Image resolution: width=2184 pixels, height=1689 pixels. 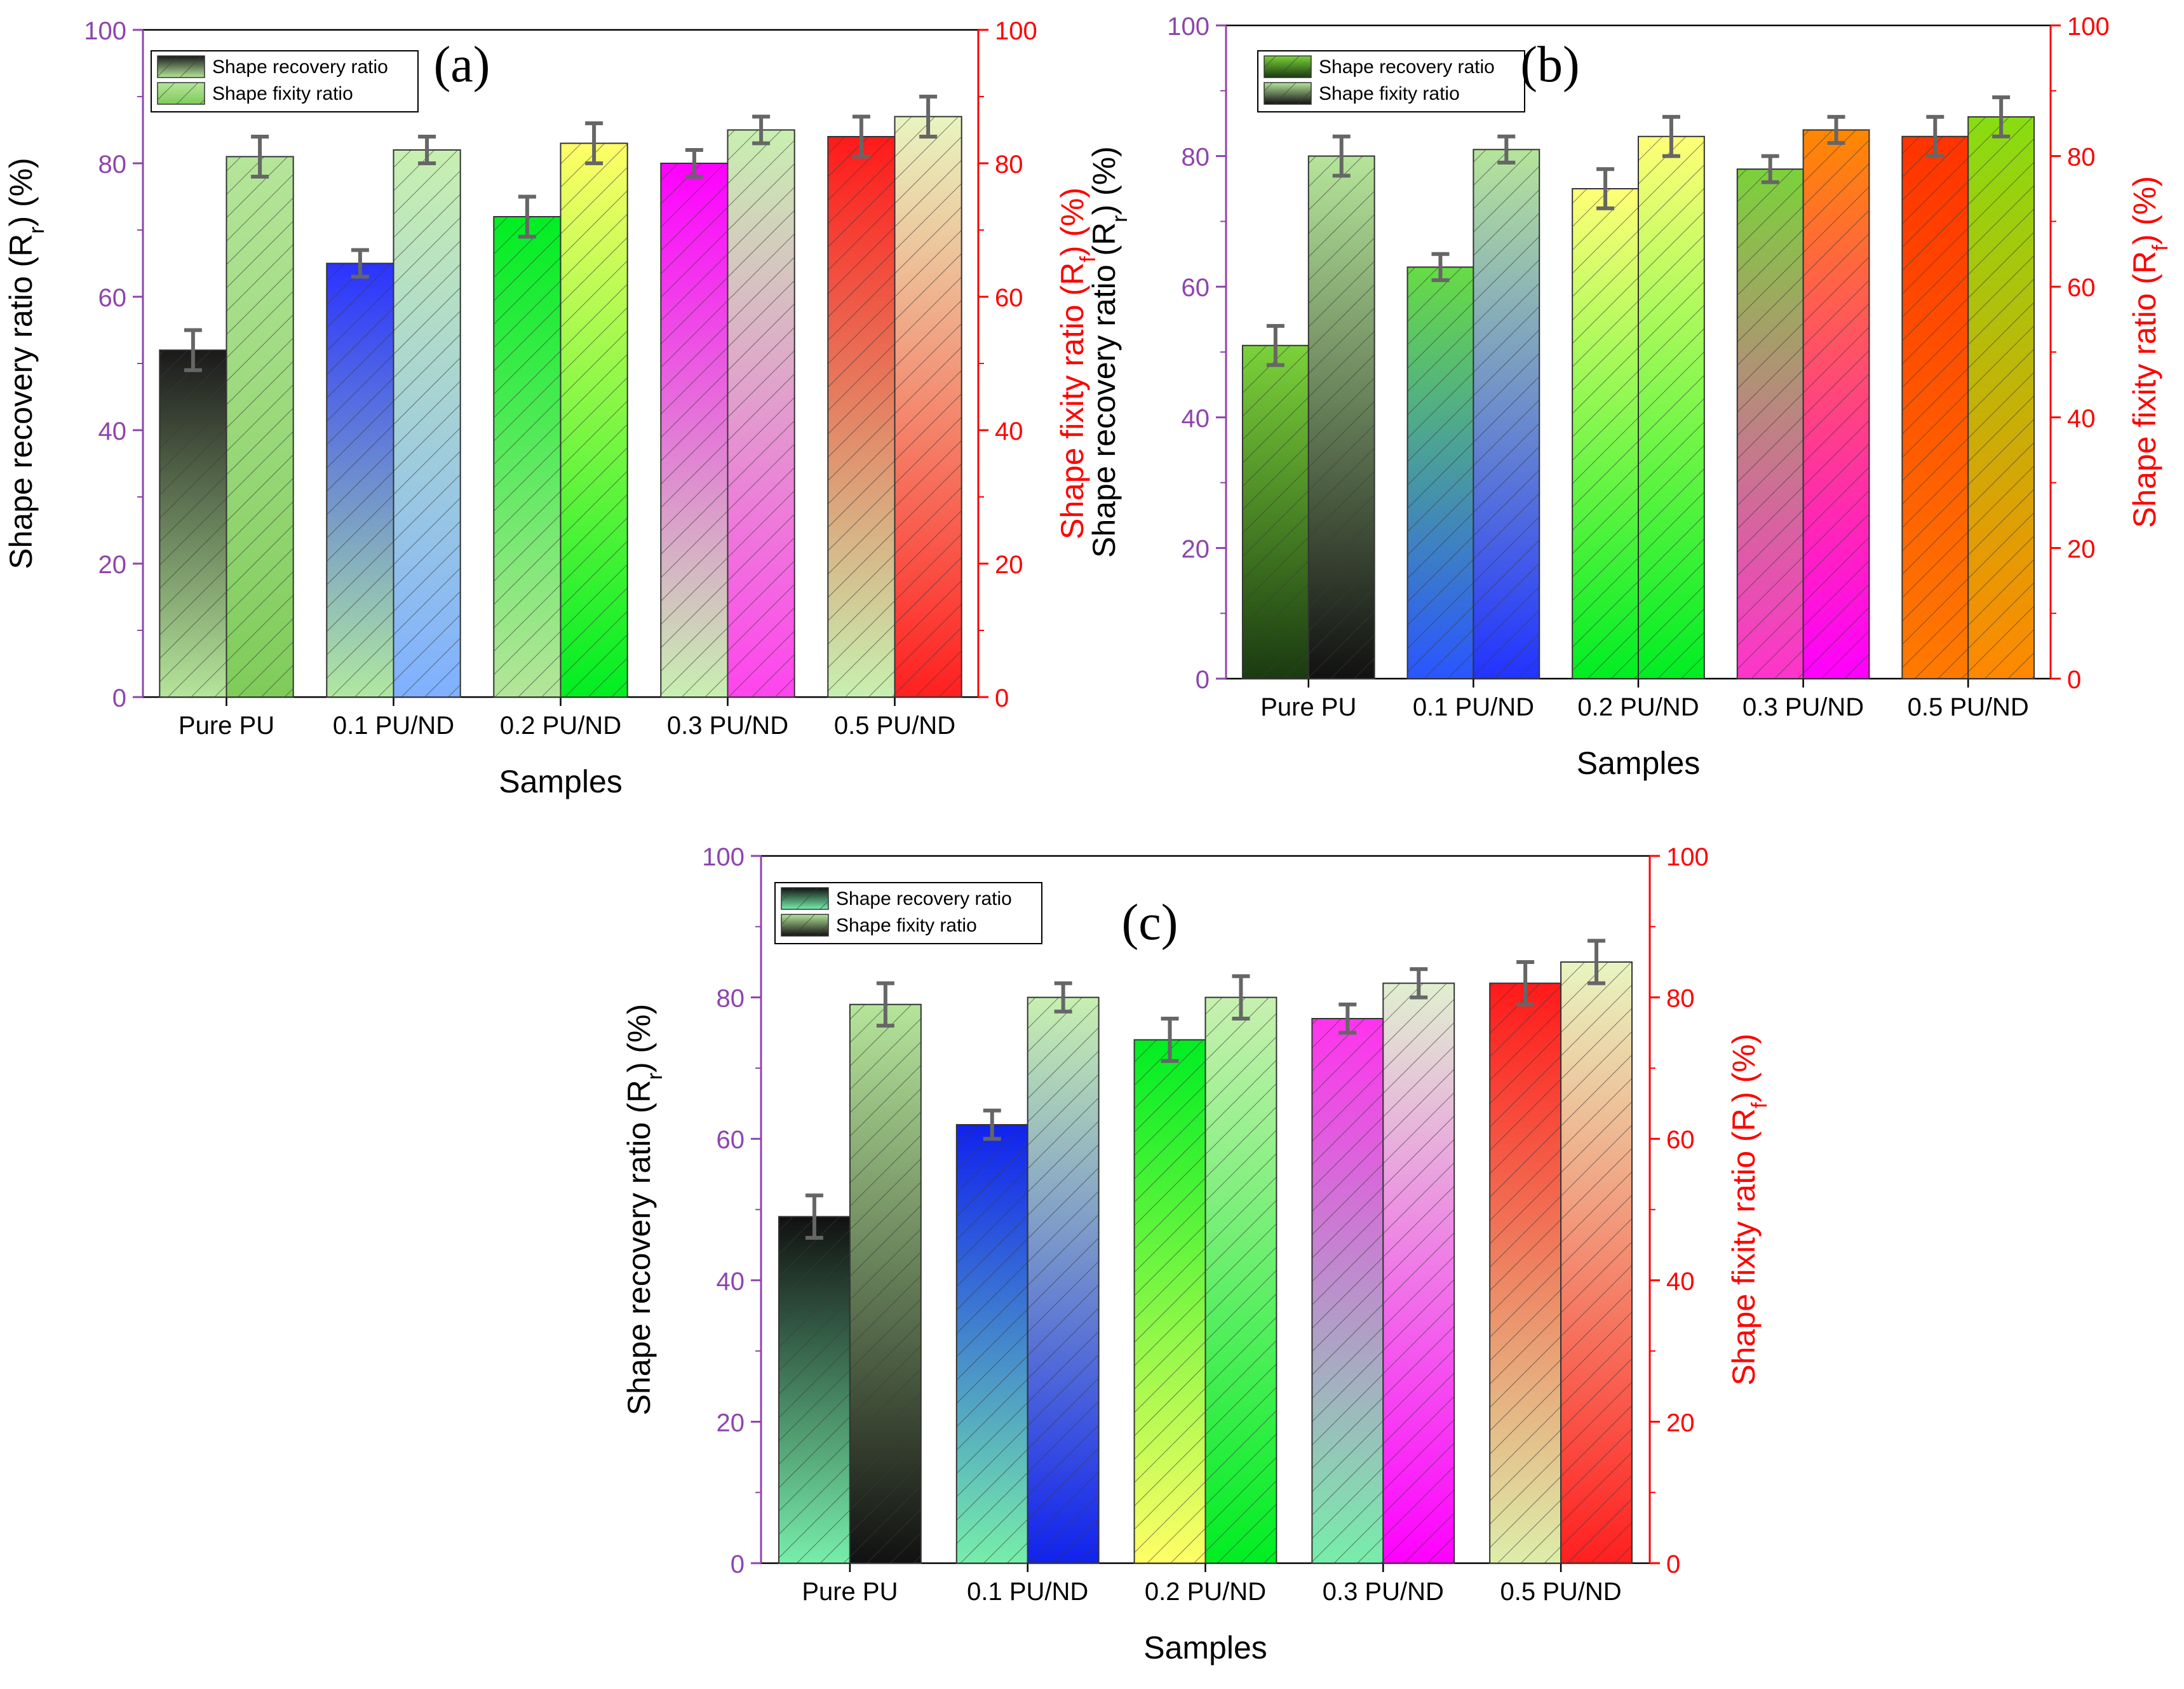 I want to click on panel-label: (a), so click(x=462, y=65).